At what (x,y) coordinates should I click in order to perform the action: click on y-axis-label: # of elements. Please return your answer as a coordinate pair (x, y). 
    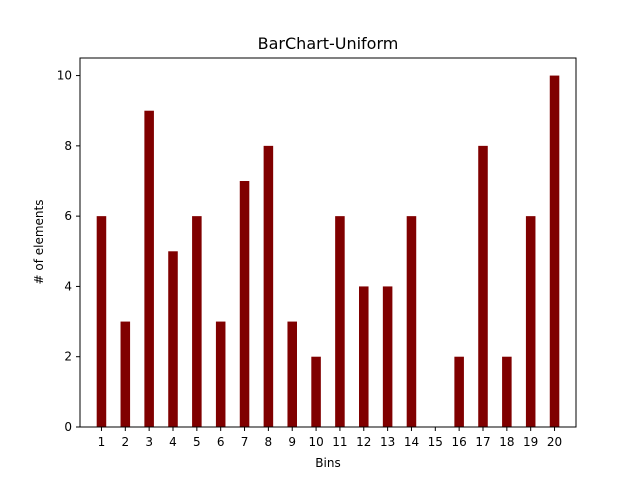
    Looking at the image, I should click on (39, 242).